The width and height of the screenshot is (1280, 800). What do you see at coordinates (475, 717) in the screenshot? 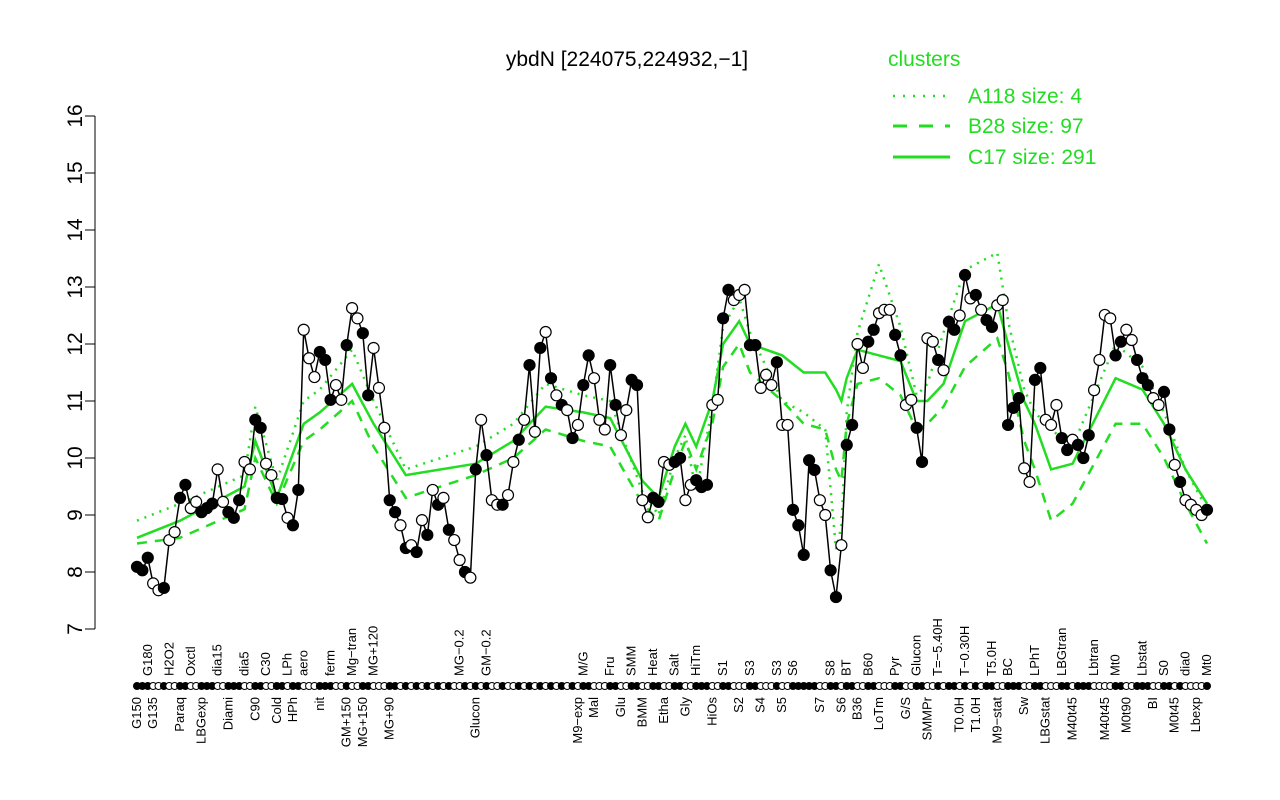
I see `x-tick-label: Glucon` at bounding box center [475, 717].